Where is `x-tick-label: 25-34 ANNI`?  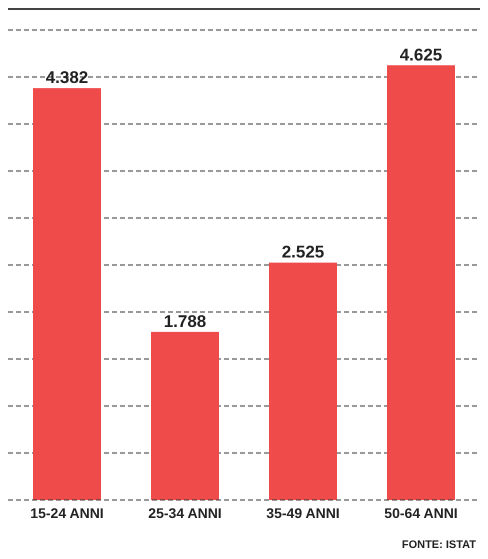 x-tick-label: 25-34 ANNI is located at coordinates (185, 512).